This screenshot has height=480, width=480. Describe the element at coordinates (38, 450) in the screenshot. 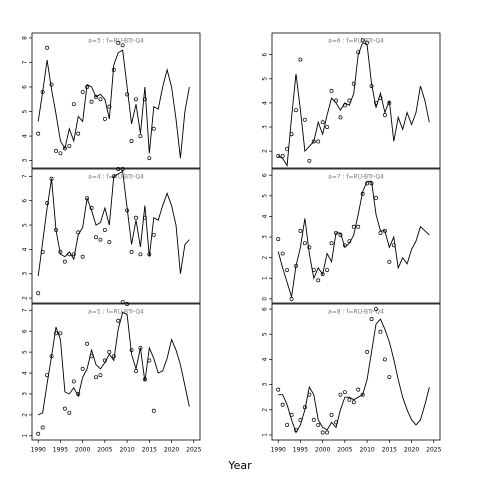

I see `x-tick-label: 1990` at that location.